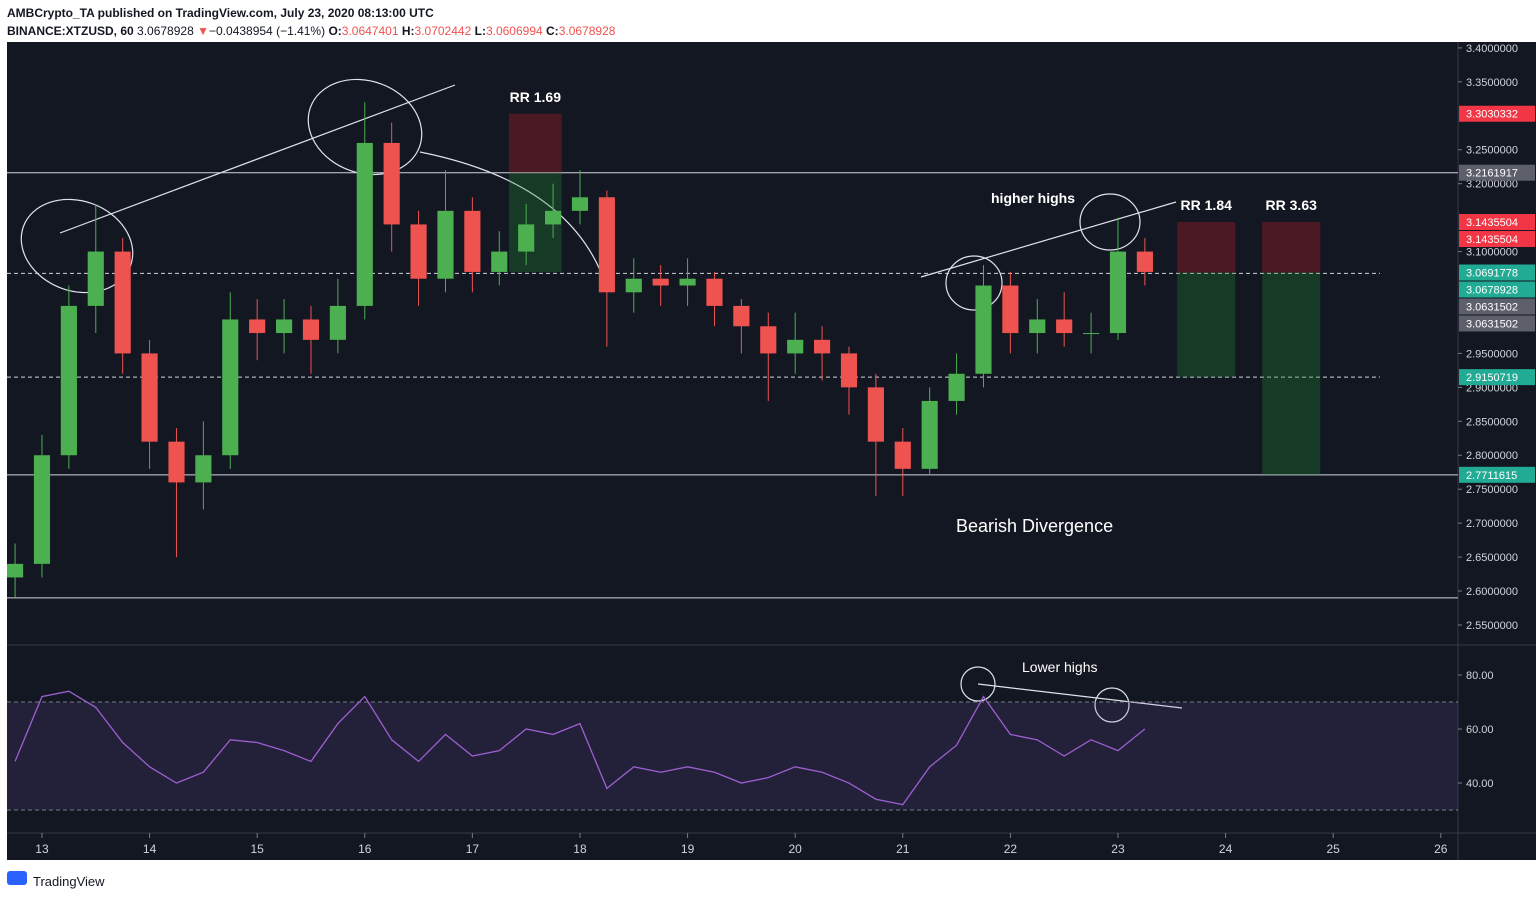  Describe the element at coordinates (1492, 115) in the screenshot. I see `price-badge-label: 3.3030332` at that location.